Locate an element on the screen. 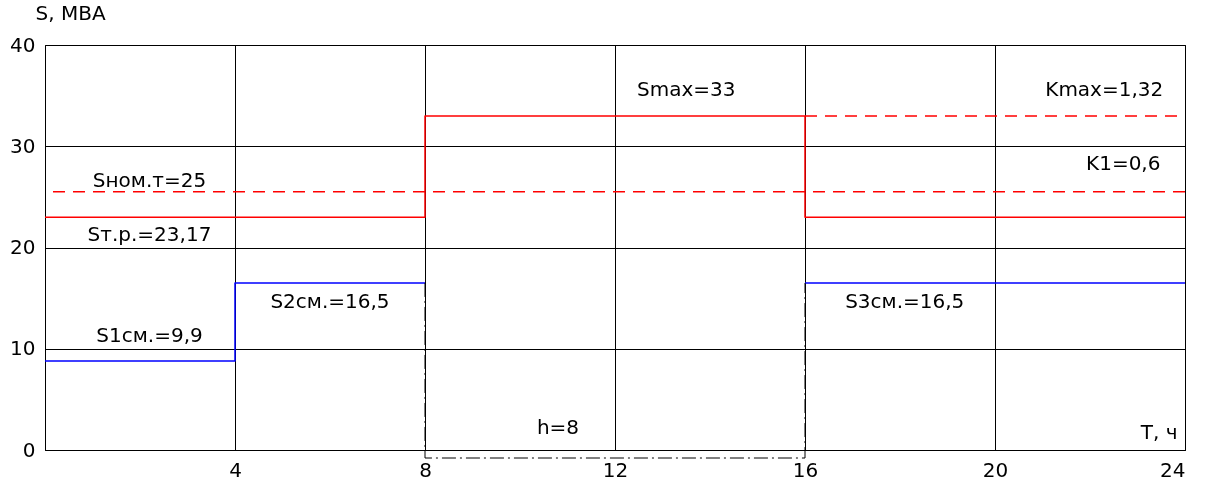 This screenshot has height=499, width=1209. x-axis-title: T, ч is located at coordinates (1158, 431).